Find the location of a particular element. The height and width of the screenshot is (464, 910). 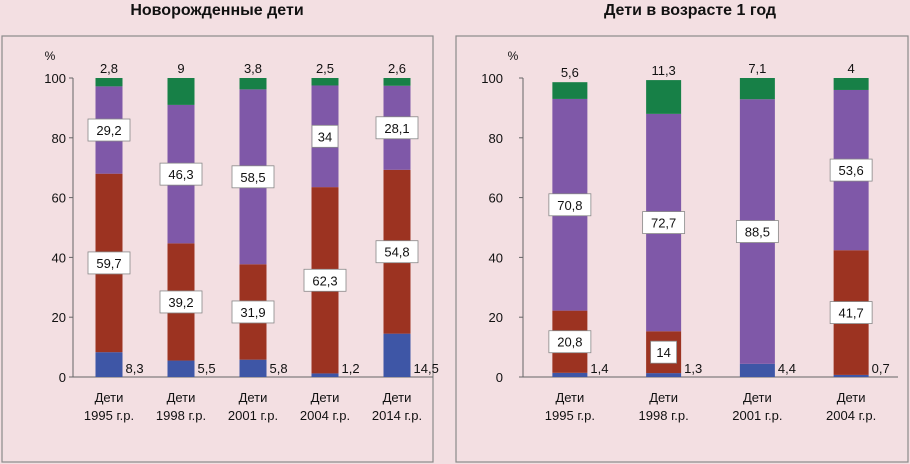

data-label: 20,8 is located at coordinates (569, 342).